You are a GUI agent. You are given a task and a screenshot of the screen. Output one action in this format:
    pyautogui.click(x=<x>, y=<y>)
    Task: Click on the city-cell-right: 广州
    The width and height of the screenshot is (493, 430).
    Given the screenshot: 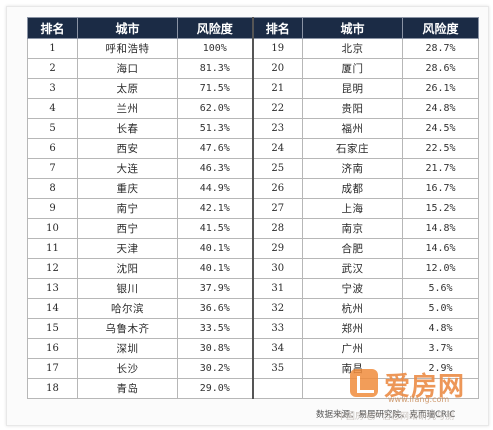 What is the action you would take?
    pyautogui.click(x=352, y=348)
    